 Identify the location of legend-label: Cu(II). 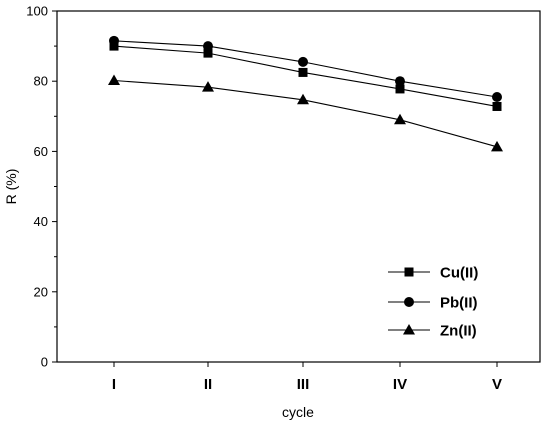
(459, 273).